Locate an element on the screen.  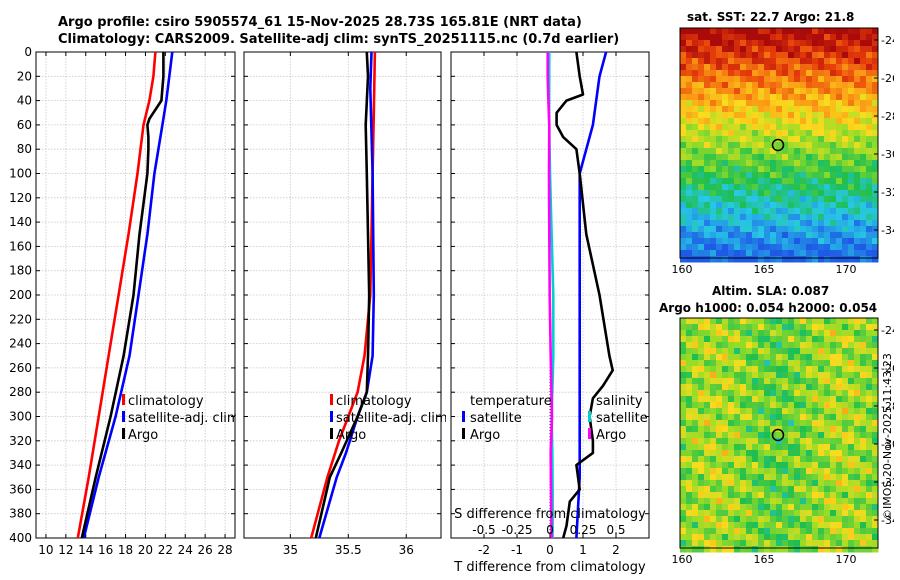
credit-text: ©IMOS 20-Nov-2025 11:43:23 is located at coordinates (887, 436).